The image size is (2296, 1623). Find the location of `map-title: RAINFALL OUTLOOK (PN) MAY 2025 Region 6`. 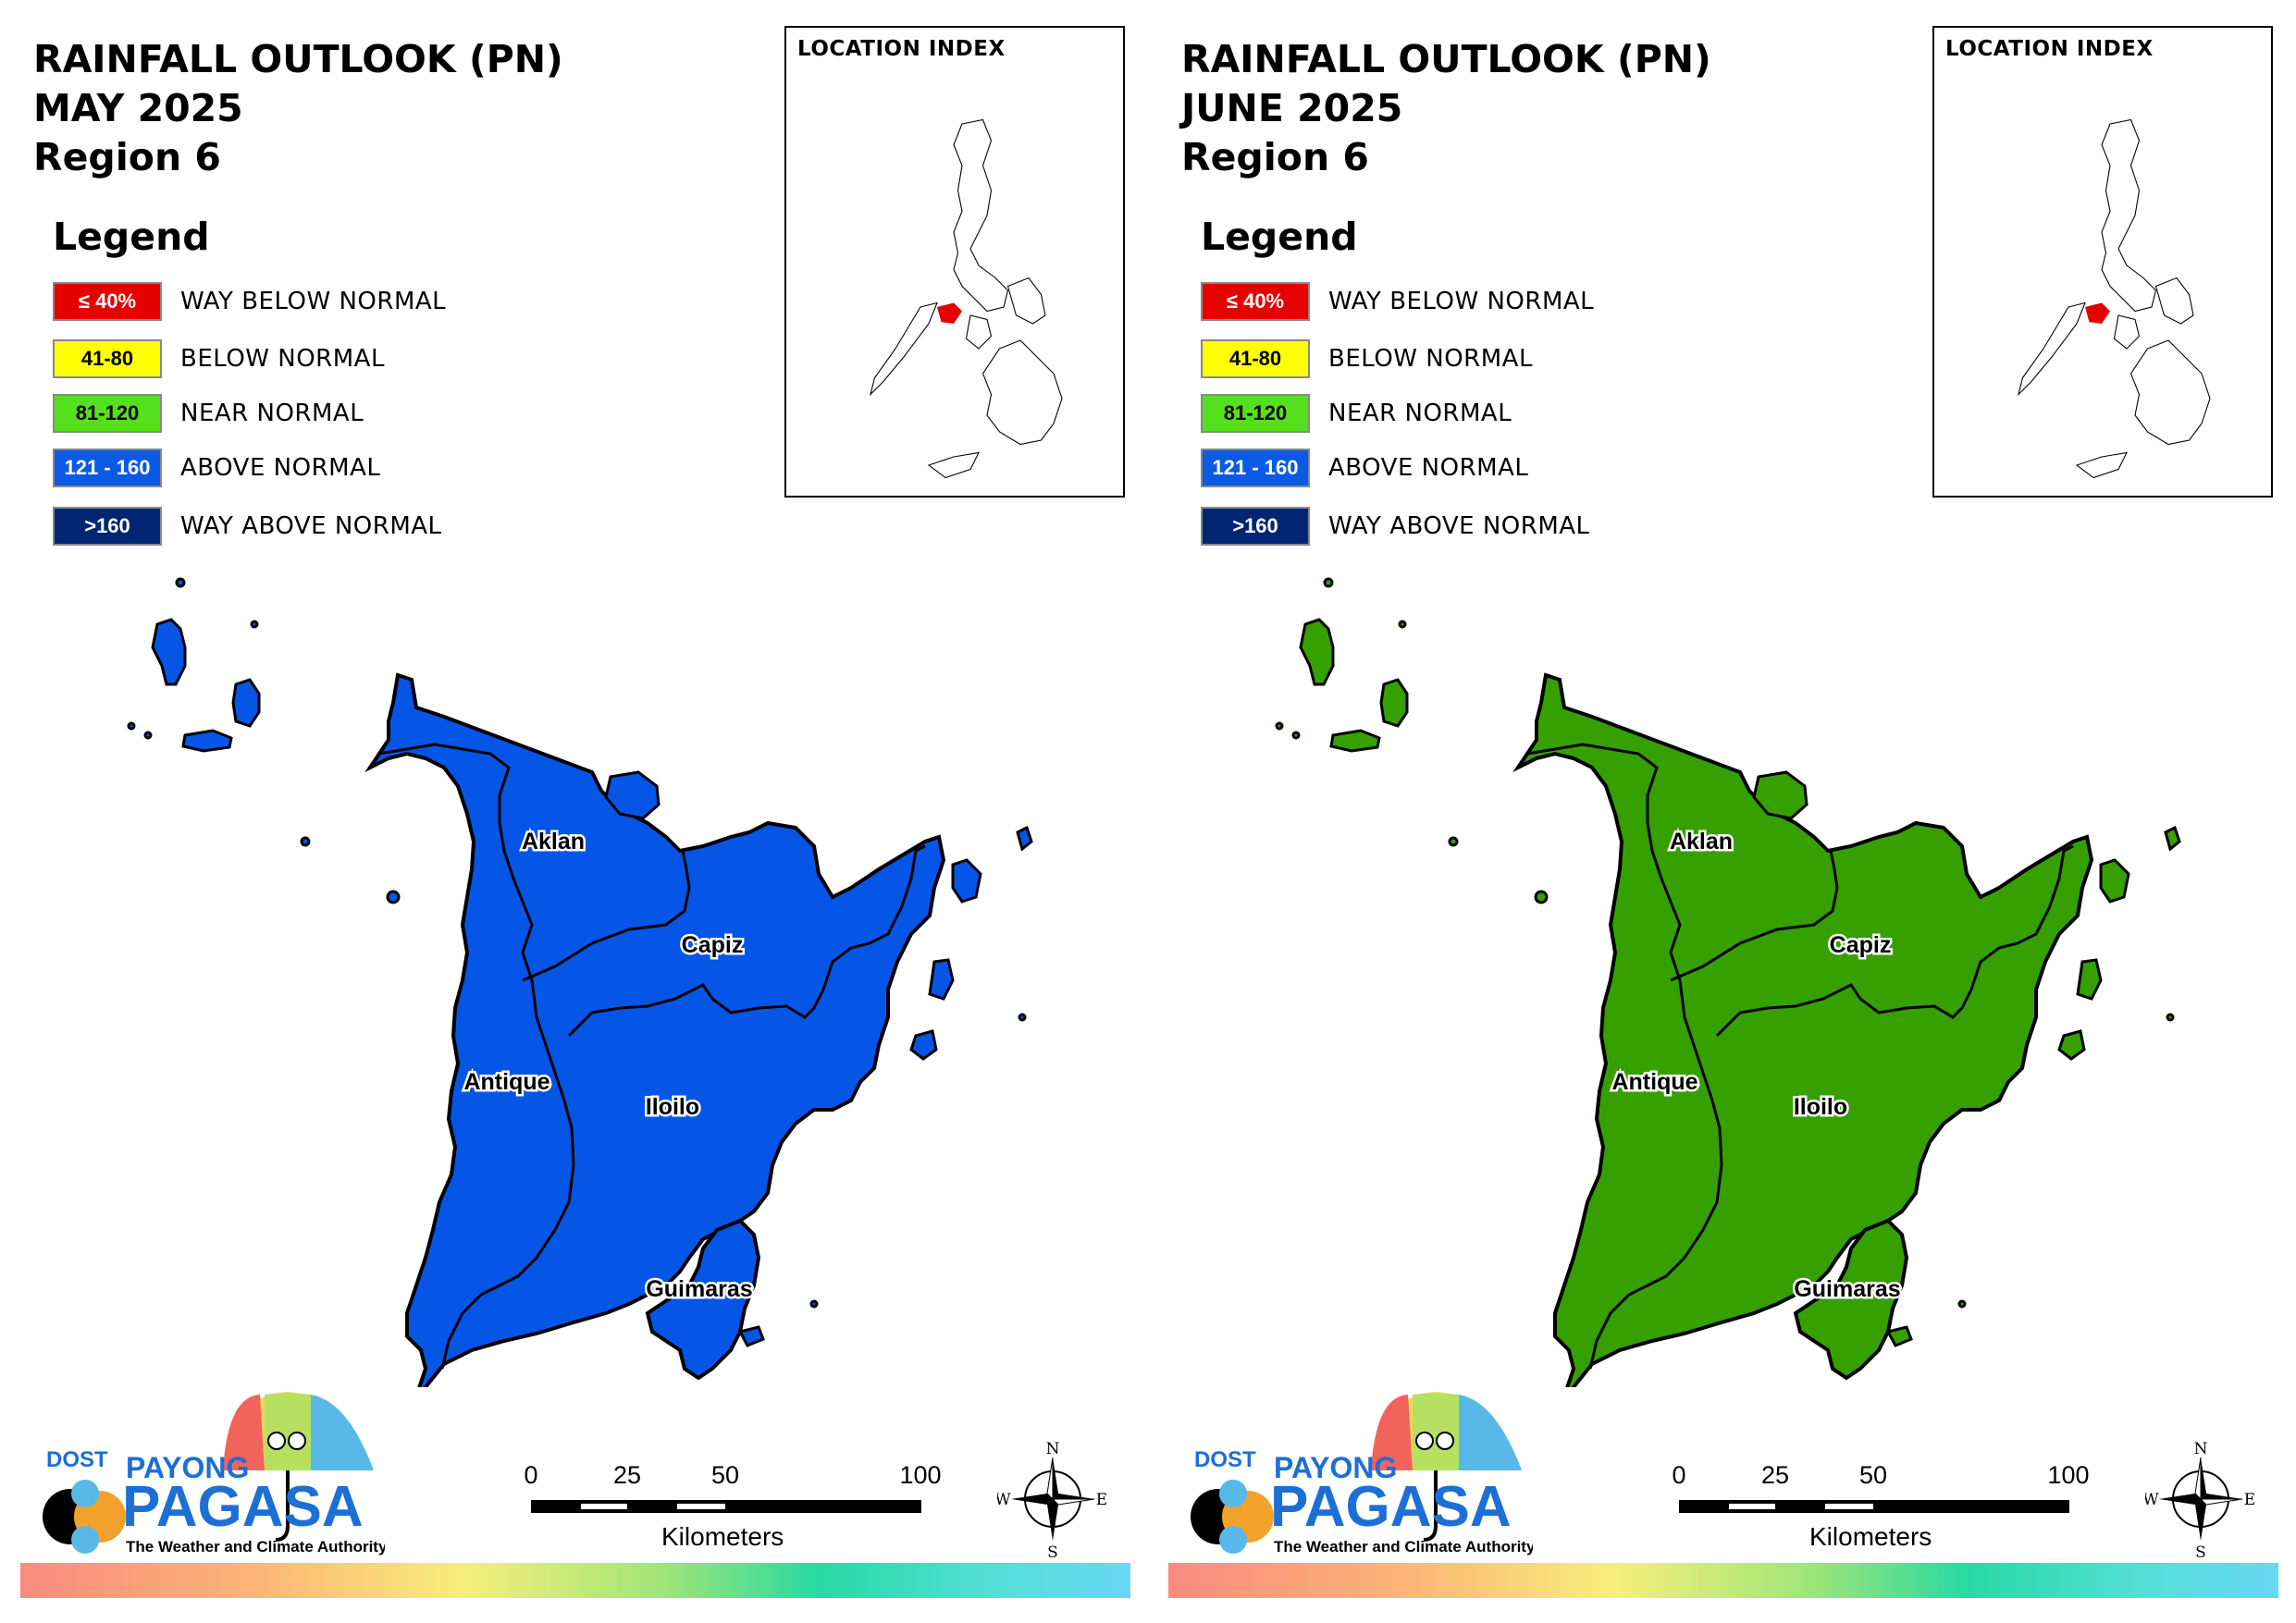

map-title: RAINFALL OUTLOOK (PN) MAY 2025 Region 6 is located at coordinates (298, 108).